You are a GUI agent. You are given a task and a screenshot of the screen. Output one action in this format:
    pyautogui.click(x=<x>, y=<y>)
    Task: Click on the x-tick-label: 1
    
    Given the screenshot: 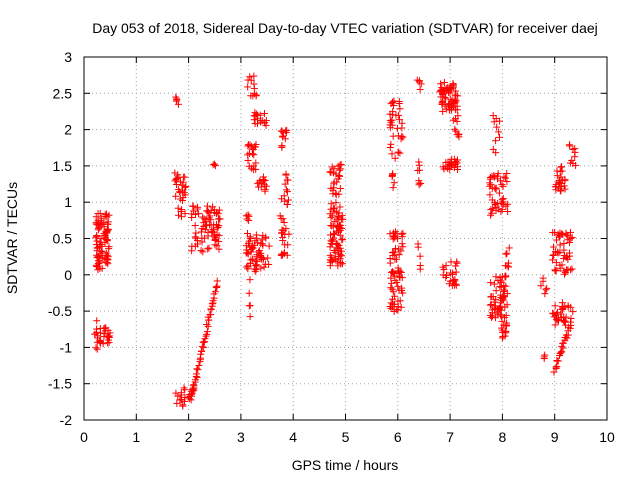 What is the action you would take?
    pyautogui.click(x=136, y=437)
    